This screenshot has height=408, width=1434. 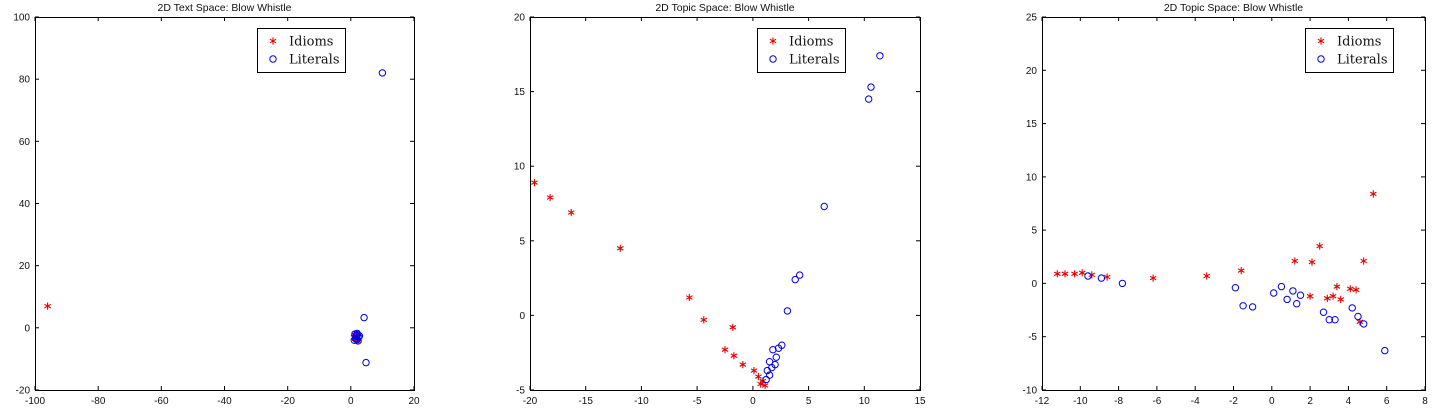 I want to click on x-tick-label: -6, so click(x=1156, y=401).